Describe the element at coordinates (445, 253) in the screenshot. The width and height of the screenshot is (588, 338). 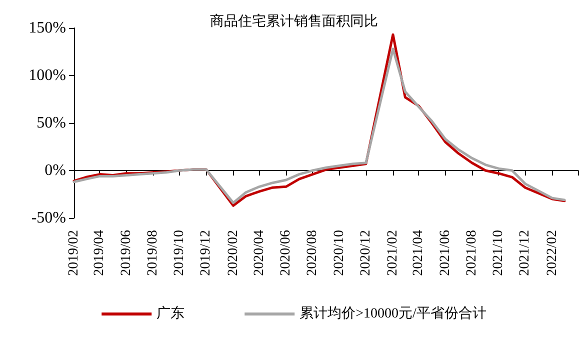
I see `x-tick-label: 2021/06` at that location.